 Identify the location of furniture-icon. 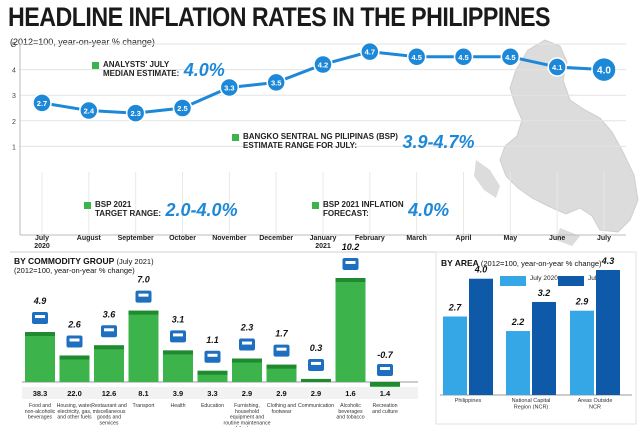
(247, 344).